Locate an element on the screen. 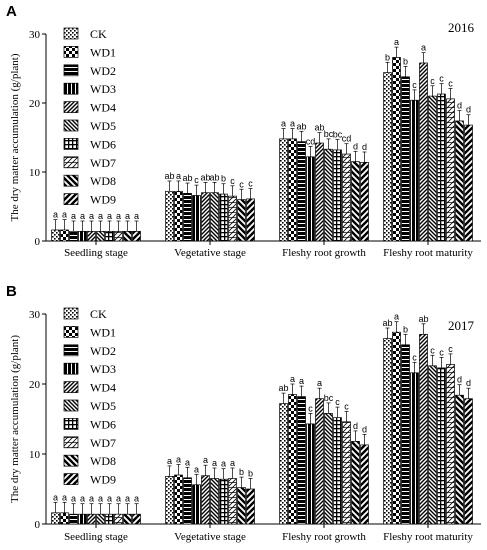 The image size is (487, 550). legend-label: WD1 is located at coordinates (103, 332).